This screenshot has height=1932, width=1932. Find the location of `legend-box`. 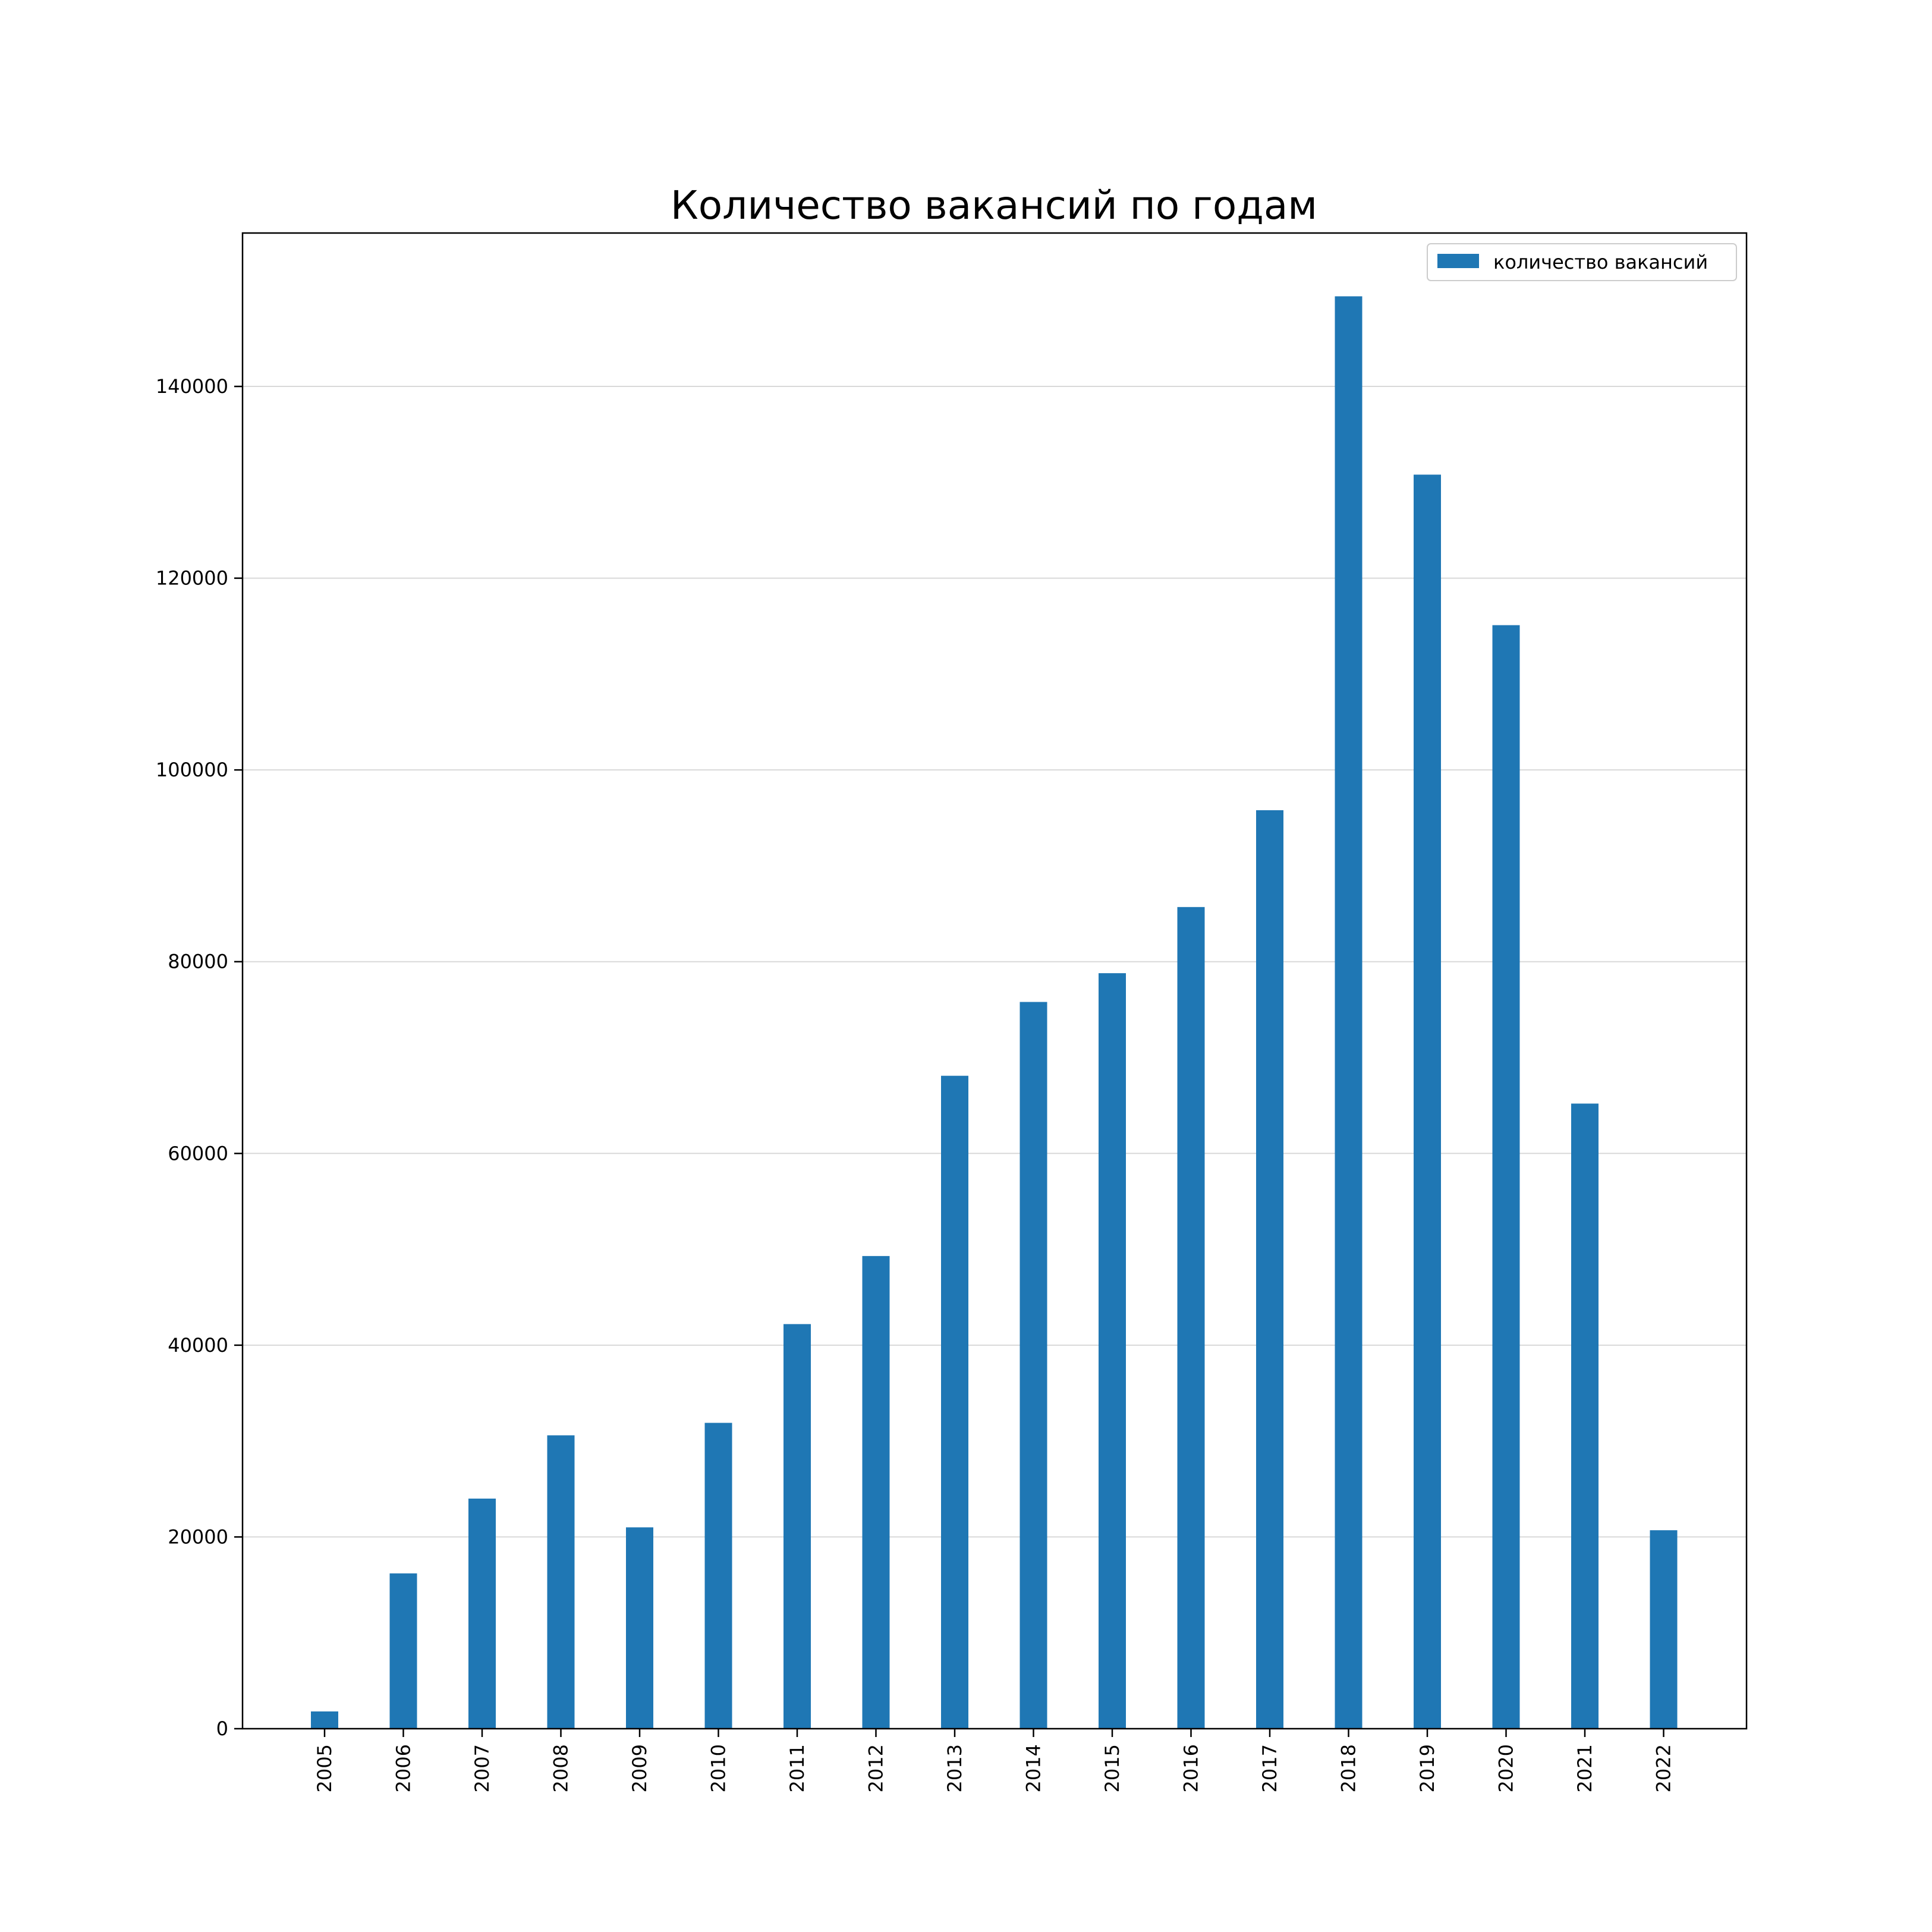

legend-box is located at coordinates (1582, 262).